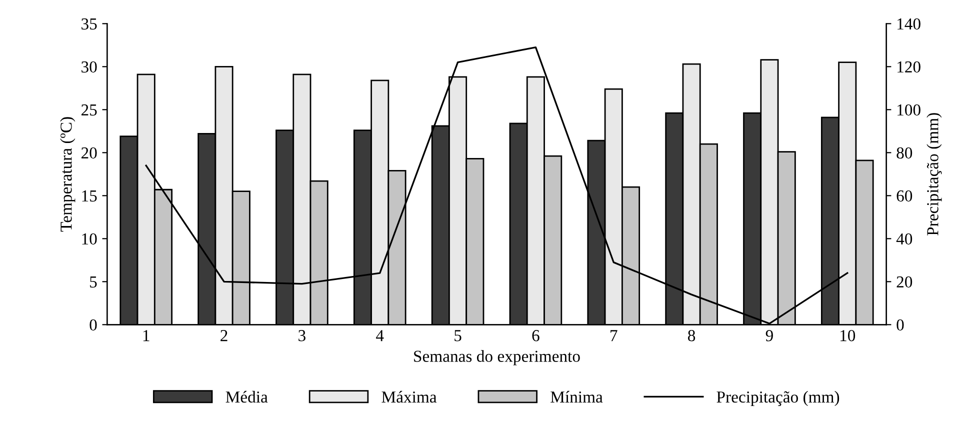  I want to click on y-tick-label: 5, so click(93, 282).